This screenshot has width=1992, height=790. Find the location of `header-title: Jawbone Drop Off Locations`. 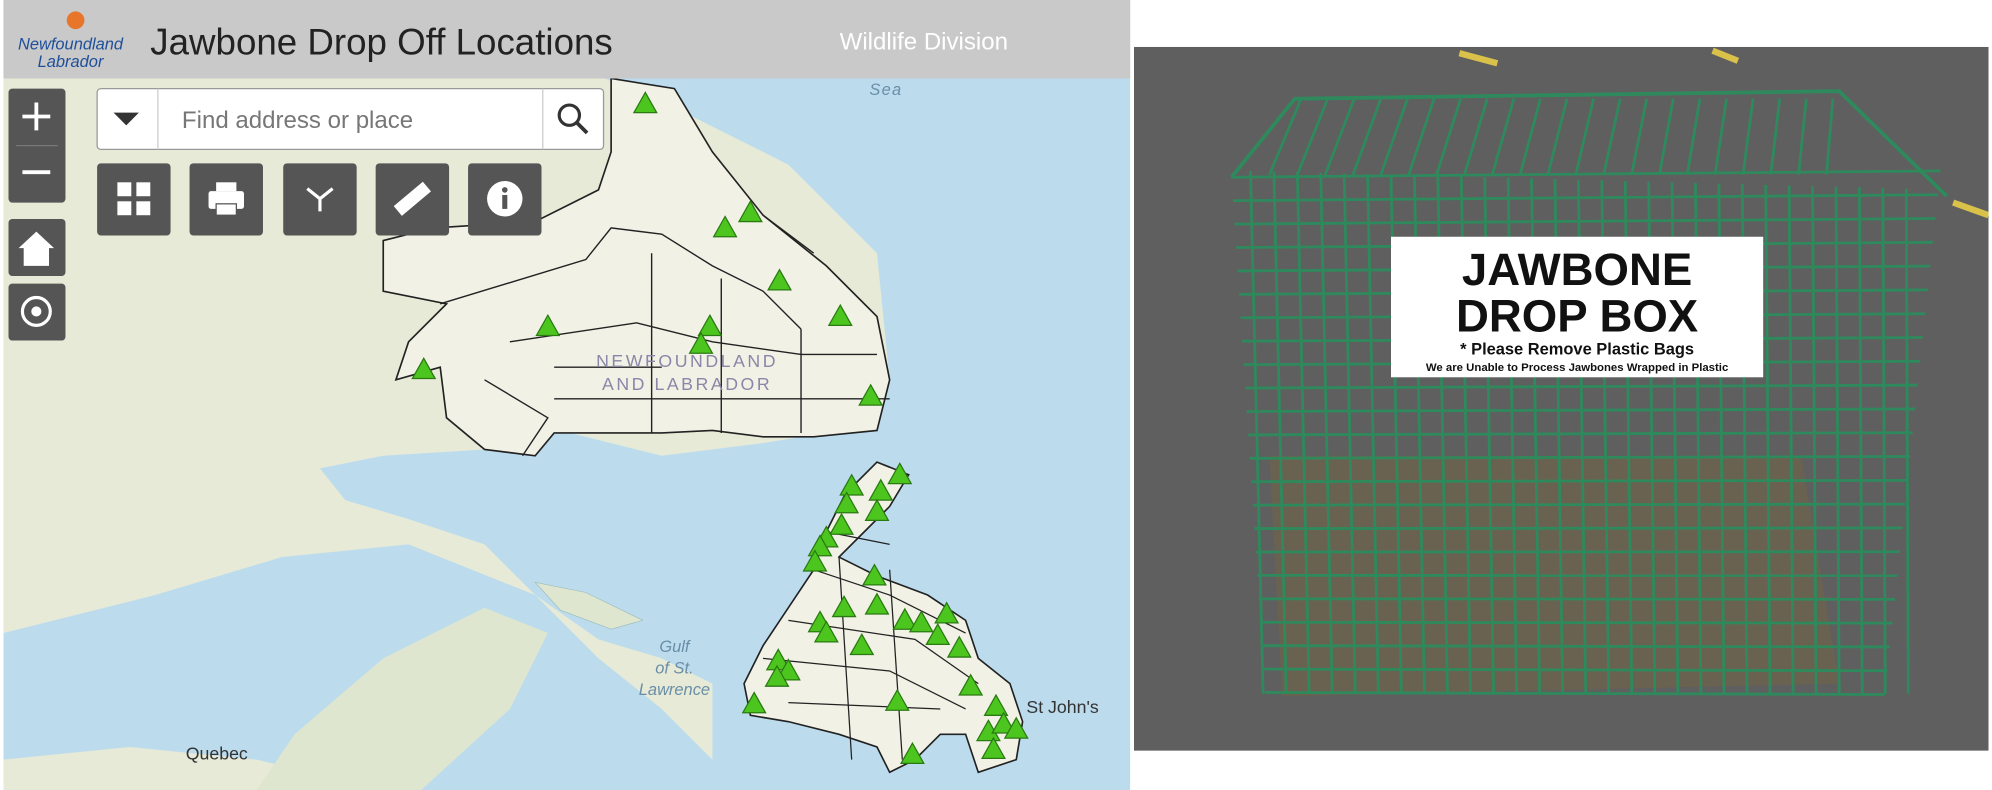

header-title: Jawbone Drop Off Locations is located at coordinates (381, 41).